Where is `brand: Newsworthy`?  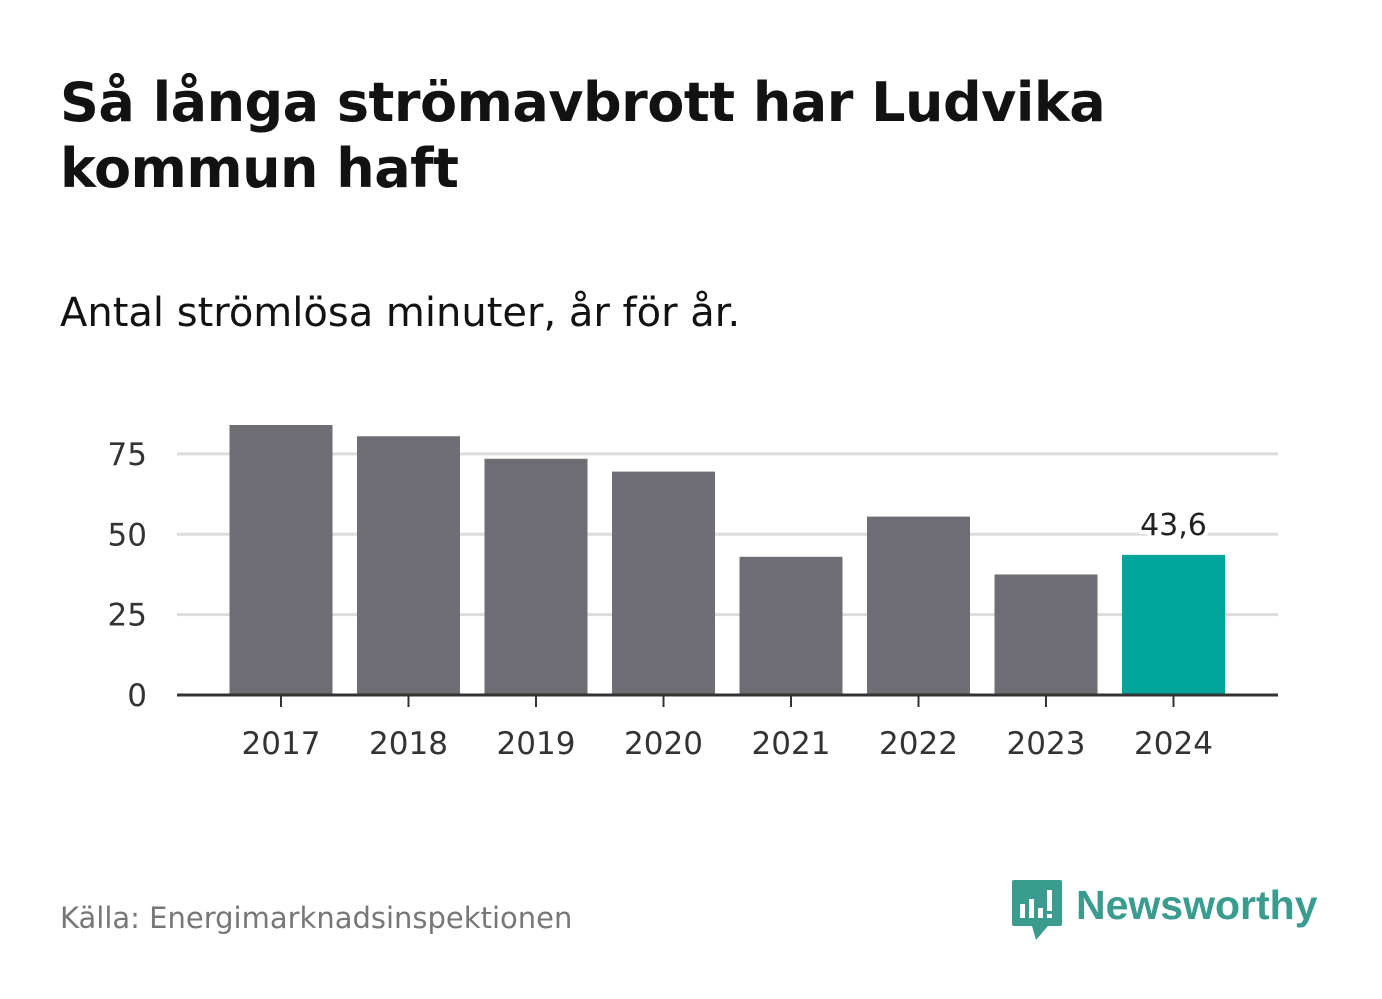 brand: Newsworthy is located at coordinates (1164, 910).